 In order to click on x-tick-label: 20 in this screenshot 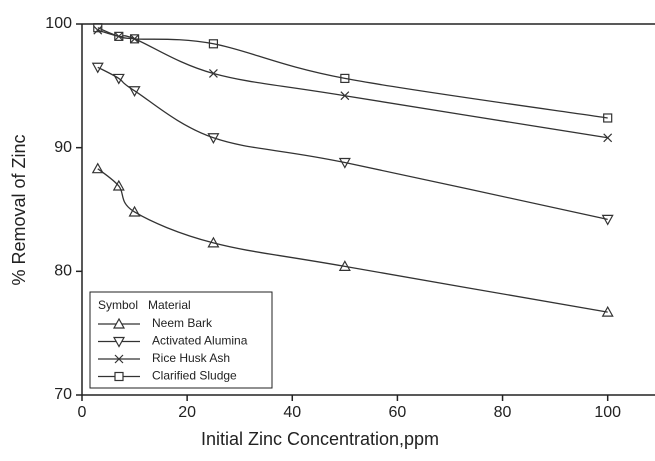, I will do `click(187, 412)`.